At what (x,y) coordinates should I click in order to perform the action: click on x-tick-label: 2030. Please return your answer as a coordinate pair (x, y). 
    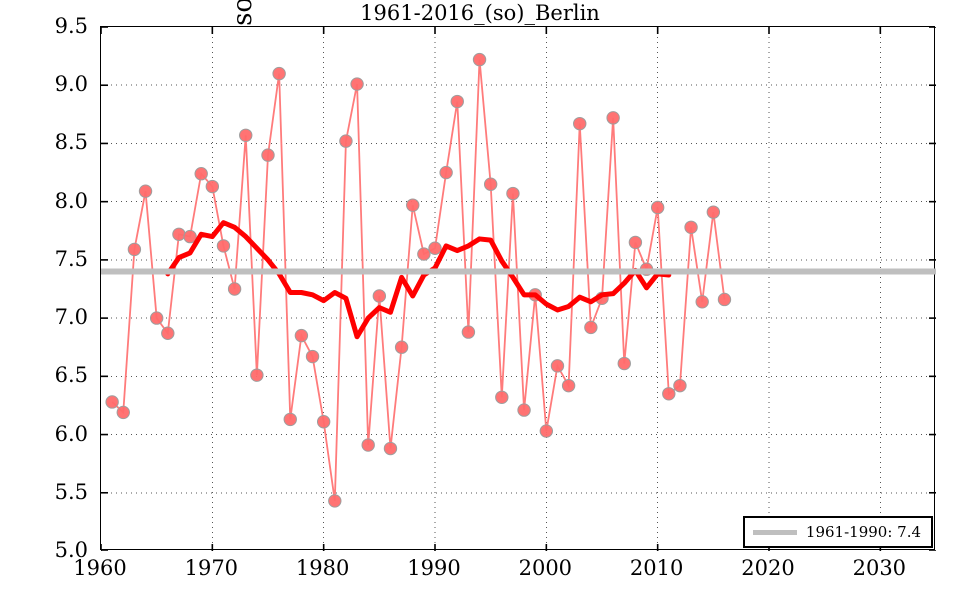
    Looking at the image, I should click on (879, 568).